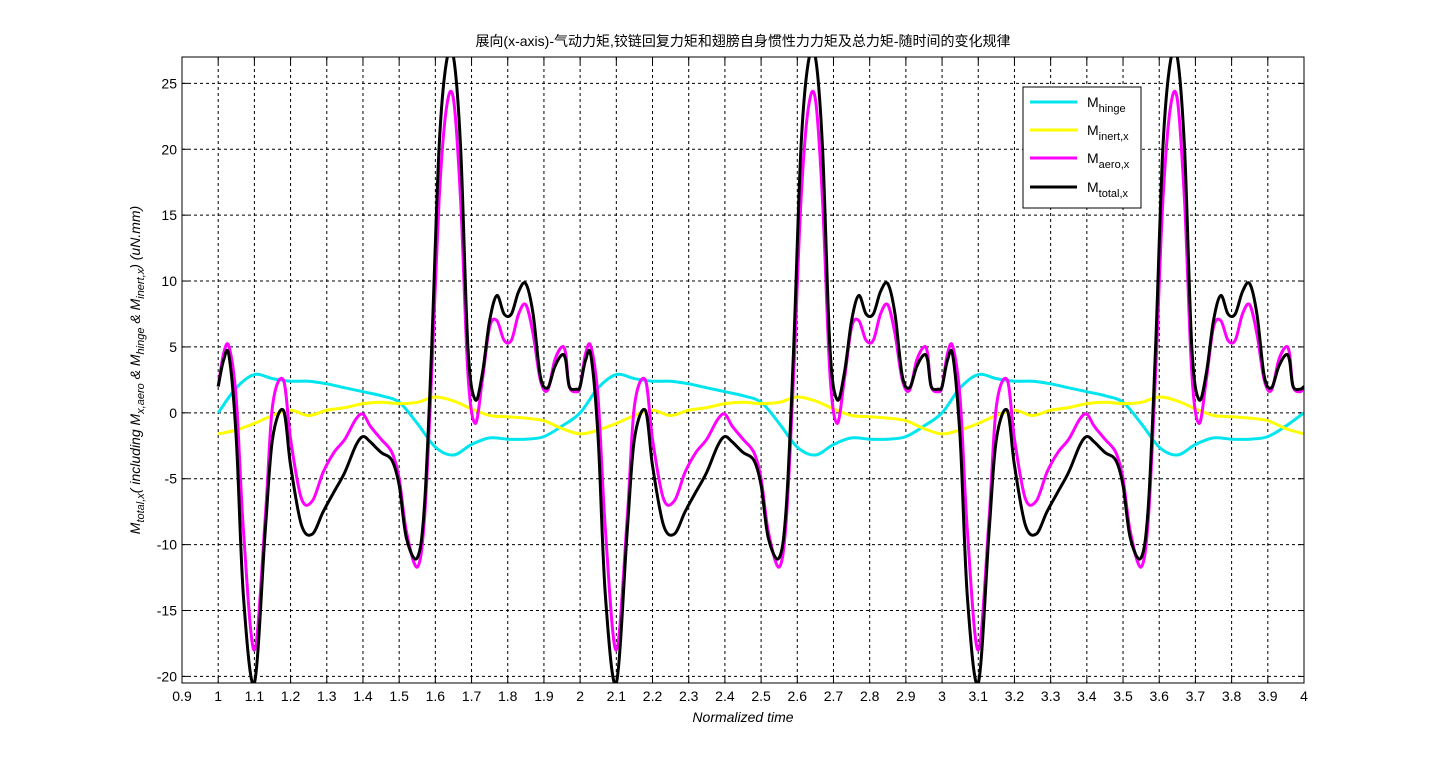  I want to click on x-tick-label: 1.8, so click(508, 696).